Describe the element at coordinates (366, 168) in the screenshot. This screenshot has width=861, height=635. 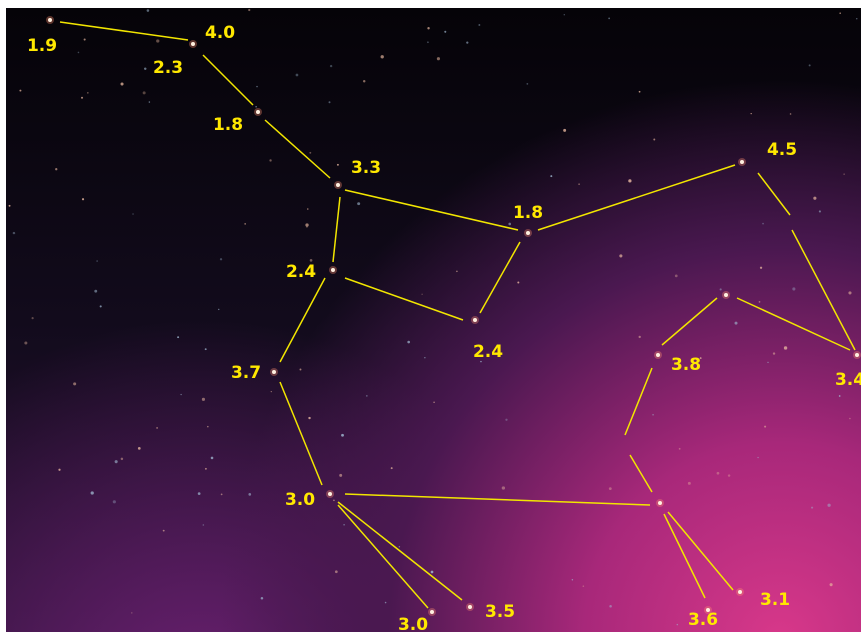
I see `magnitude-label: 3.3` at that location.